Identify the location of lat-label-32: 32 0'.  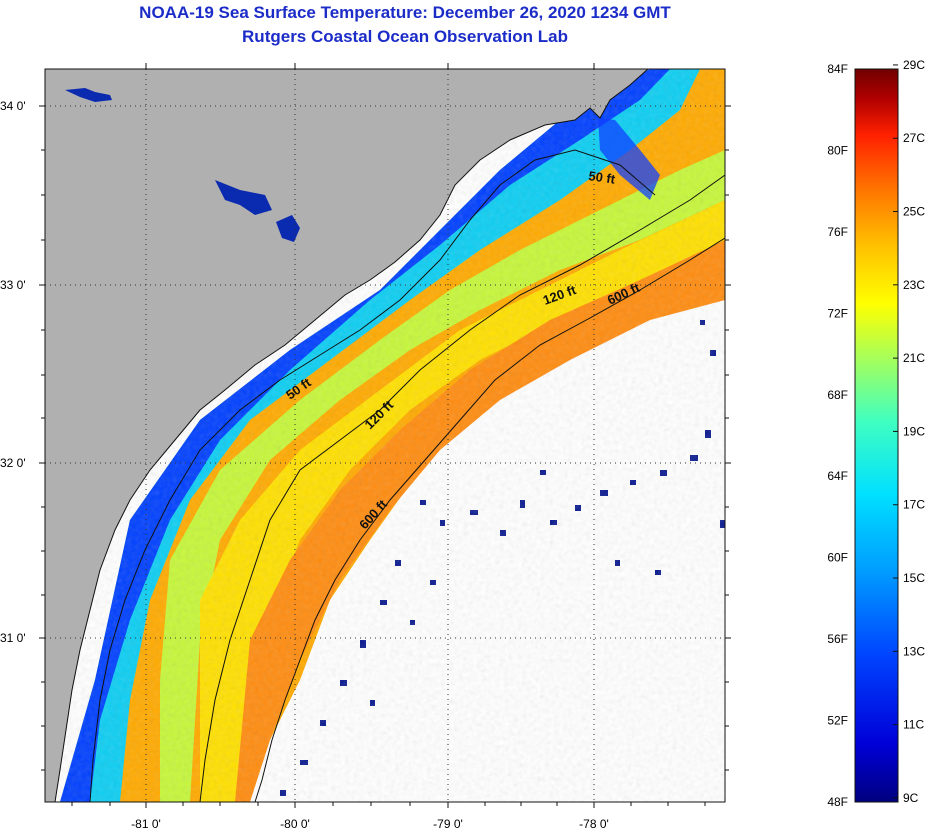
(13, 463).